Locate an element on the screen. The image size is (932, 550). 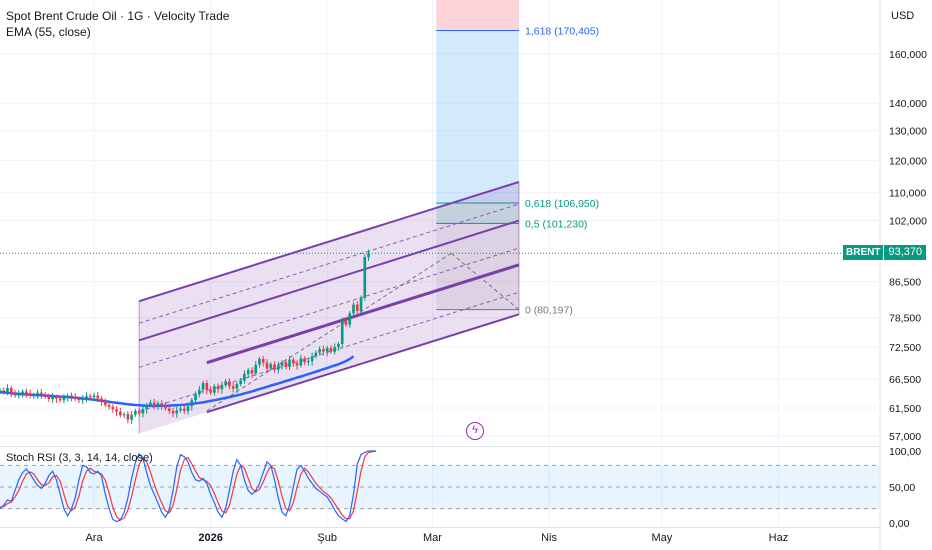
fib-zone-extension is located at coordinates (477, 116).